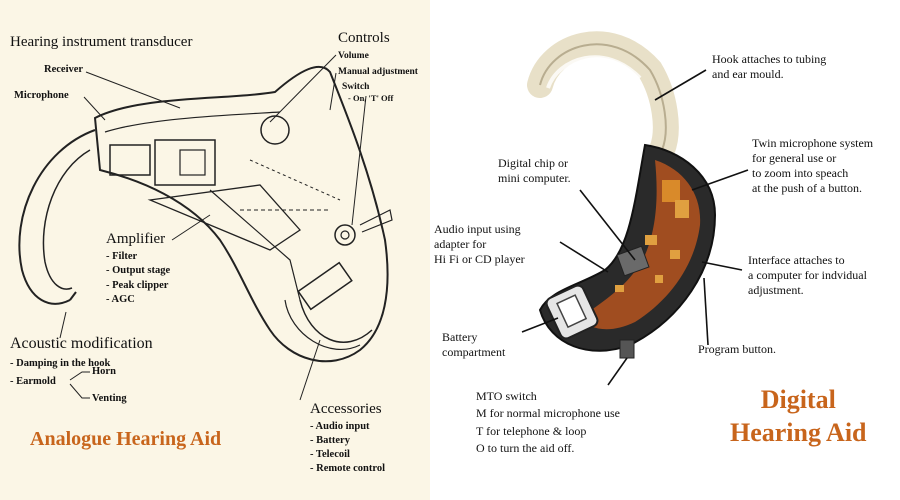 The height and width of the screenshot is (500, 900). Describe the element at coordinates (364, 38) in the screenshot. I see `controls-heading: Controls` at that location.